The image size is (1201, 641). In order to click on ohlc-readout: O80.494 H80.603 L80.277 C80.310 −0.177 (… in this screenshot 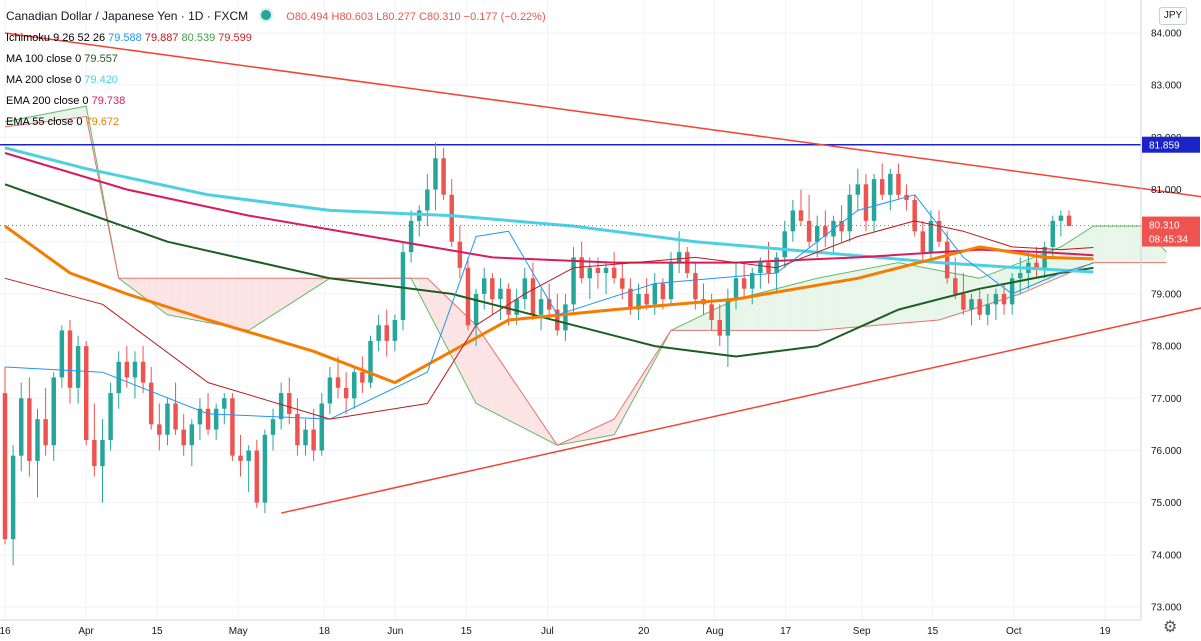, I will do `click(415, 17)`.